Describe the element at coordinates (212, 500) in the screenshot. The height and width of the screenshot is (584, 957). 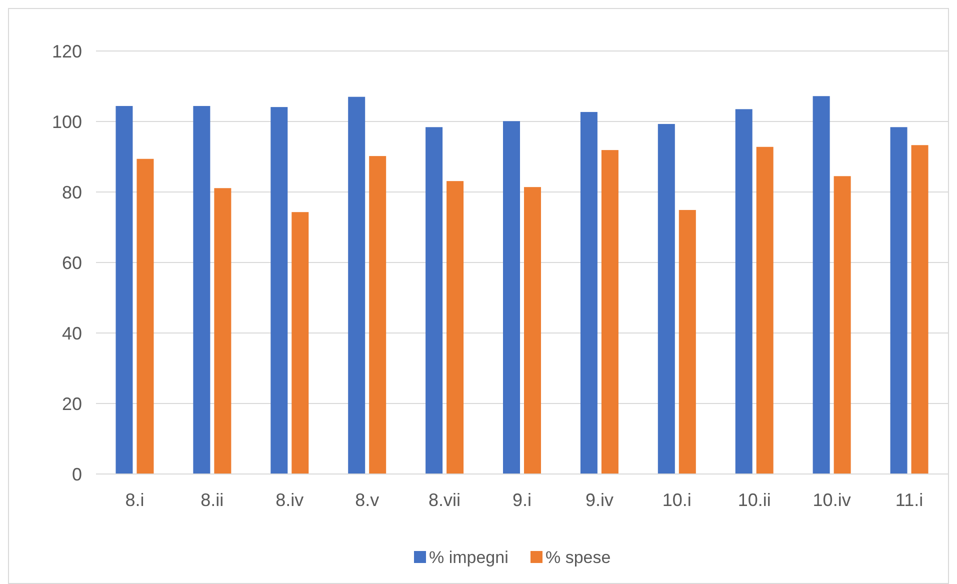
I see `x-tick-label: 8.ii` at that location.